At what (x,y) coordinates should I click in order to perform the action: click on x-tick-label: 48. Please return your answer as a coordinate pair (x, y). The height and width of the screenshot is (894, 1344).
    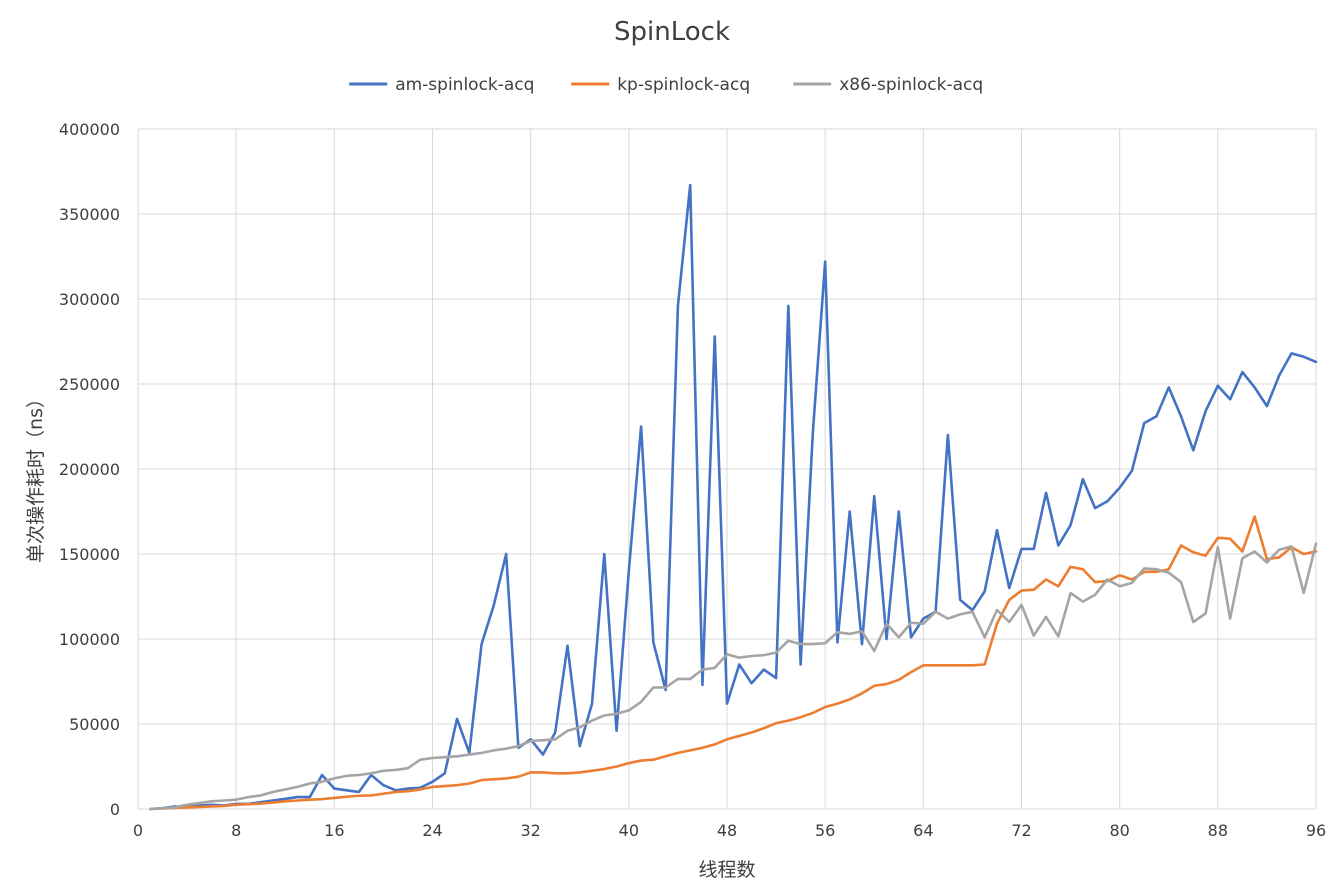
    Looking at the image, I should click on (727, 830).